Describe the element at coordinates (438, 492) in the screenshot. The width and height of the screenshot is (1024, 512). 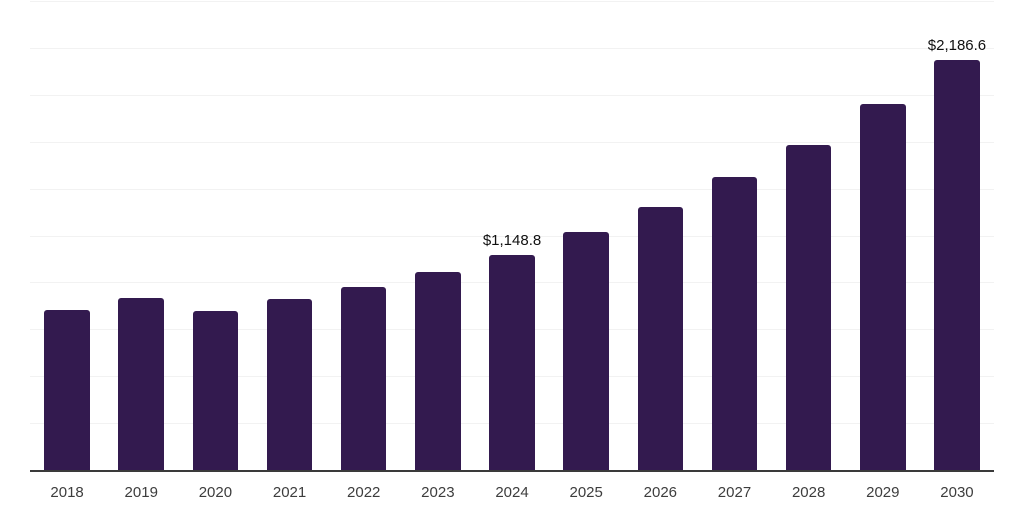
I see `x-tick-label-2023: 2023` at that location.